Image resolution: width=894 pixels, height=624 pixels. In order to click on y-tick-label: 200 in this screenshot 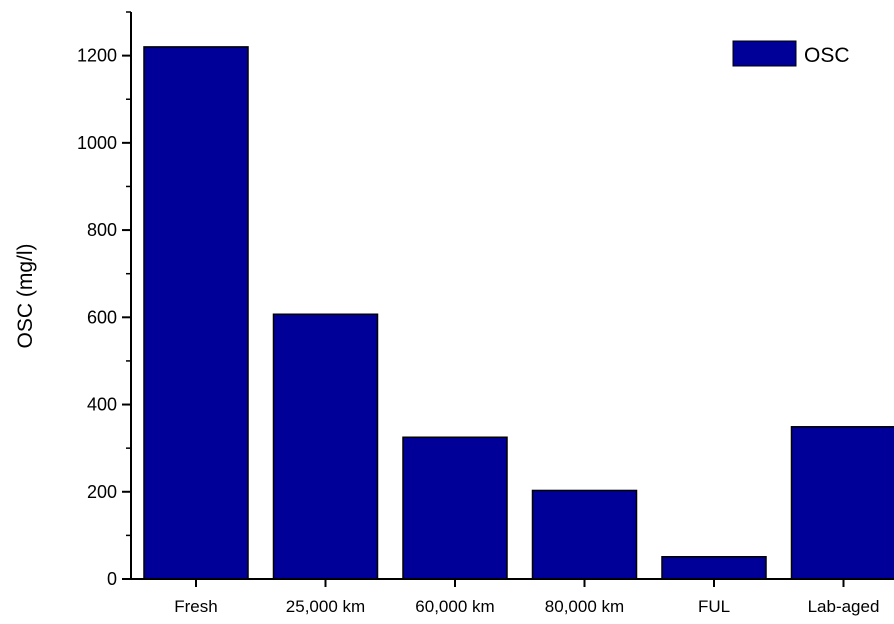, I will do `click(102, 492)`.